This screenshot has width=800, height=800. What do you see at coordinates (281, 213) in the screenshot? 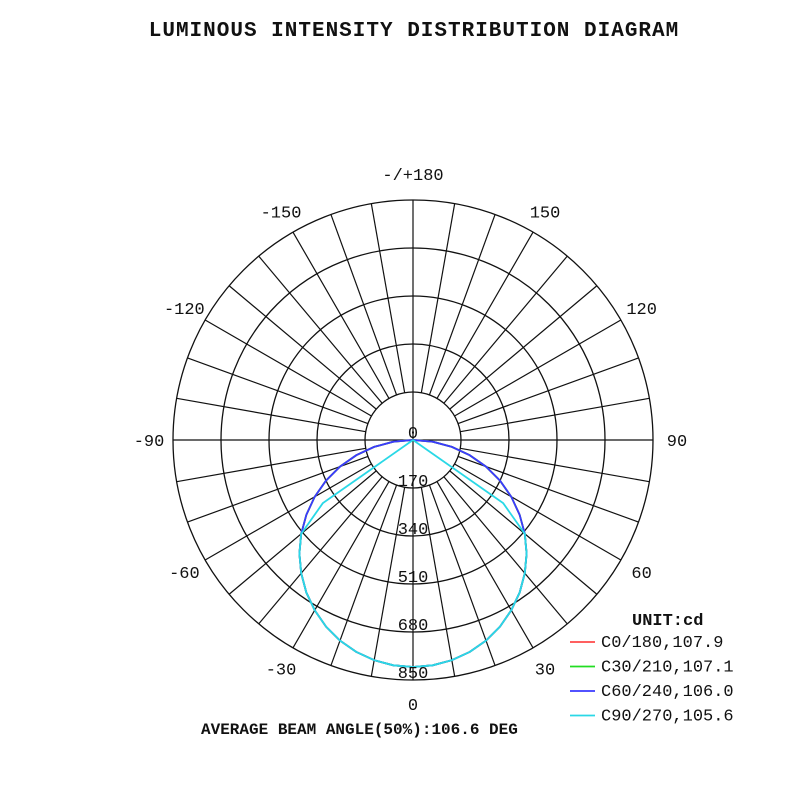
I see `angle-tick-label: -150` at bounding box center [281, 213].